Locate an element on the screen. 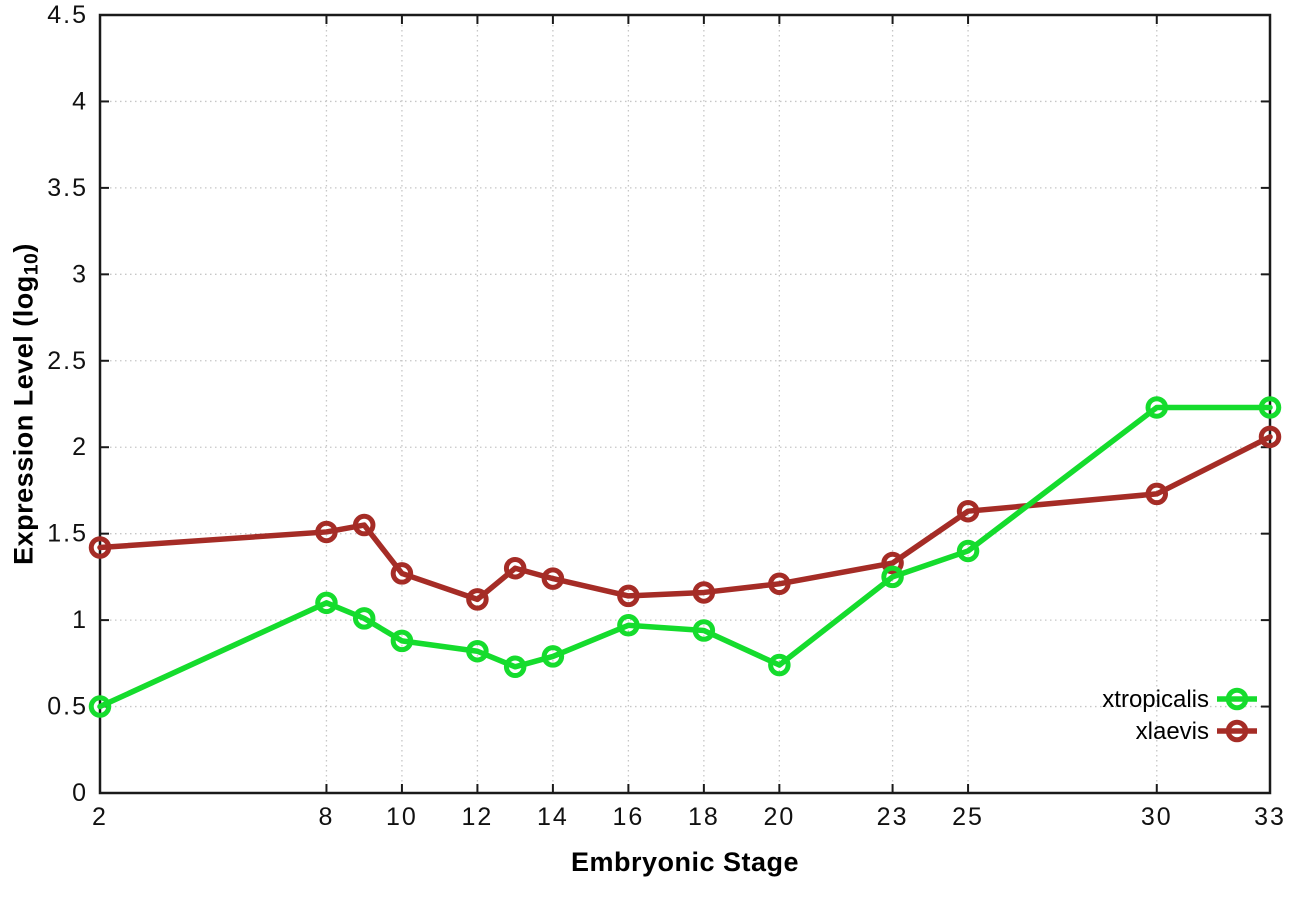  x-tick-label: 12 is located at coordinates (478, 817).